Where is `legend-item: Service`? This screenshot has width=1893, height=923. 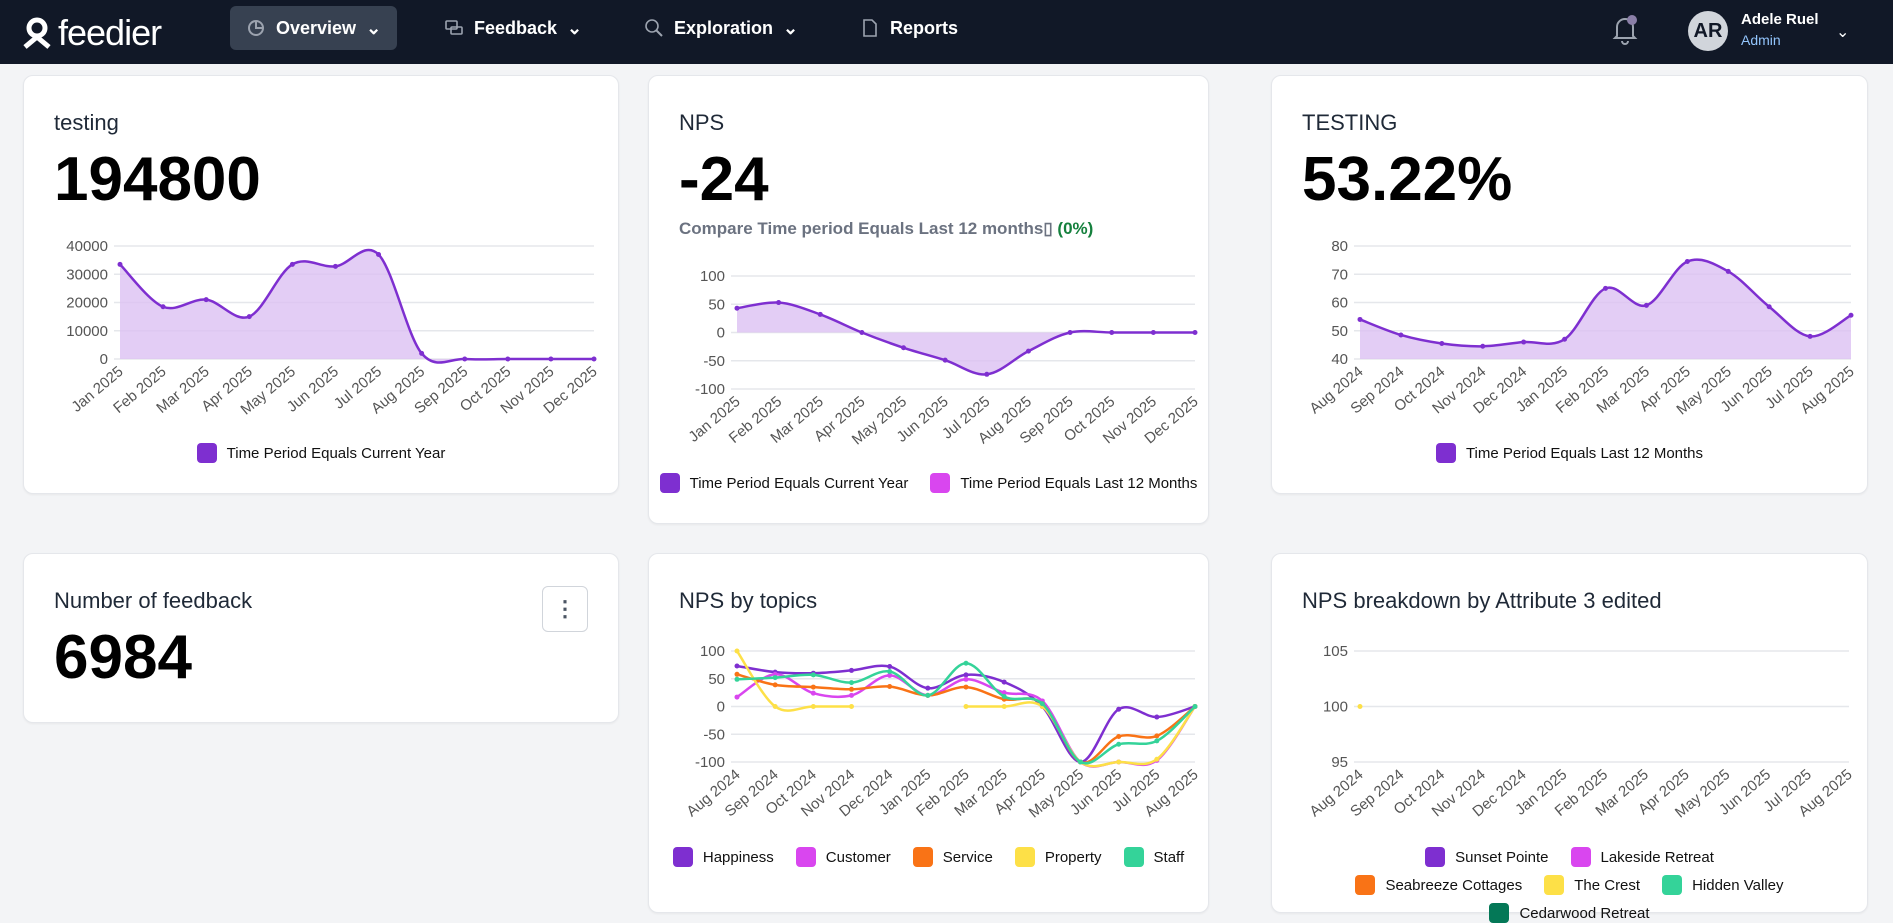
legend-item: Service is located at coordinates (952, 857).